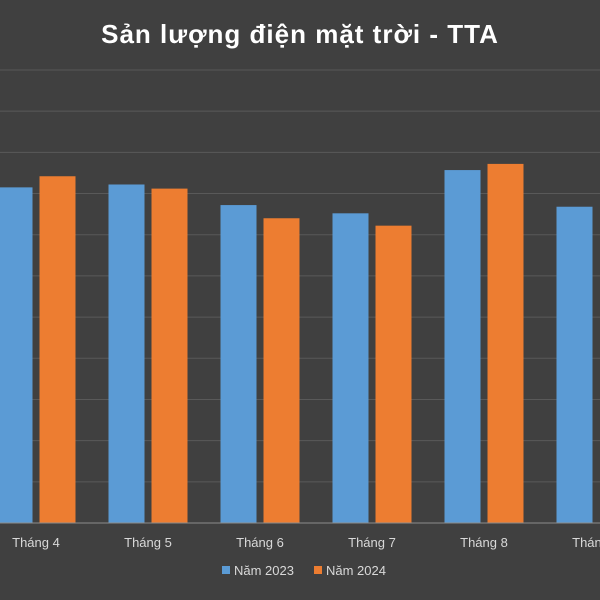  Describe the element at coordinates (148, 542) in the screenshot. I see `x-tick-label: Tháng 5` at that location.